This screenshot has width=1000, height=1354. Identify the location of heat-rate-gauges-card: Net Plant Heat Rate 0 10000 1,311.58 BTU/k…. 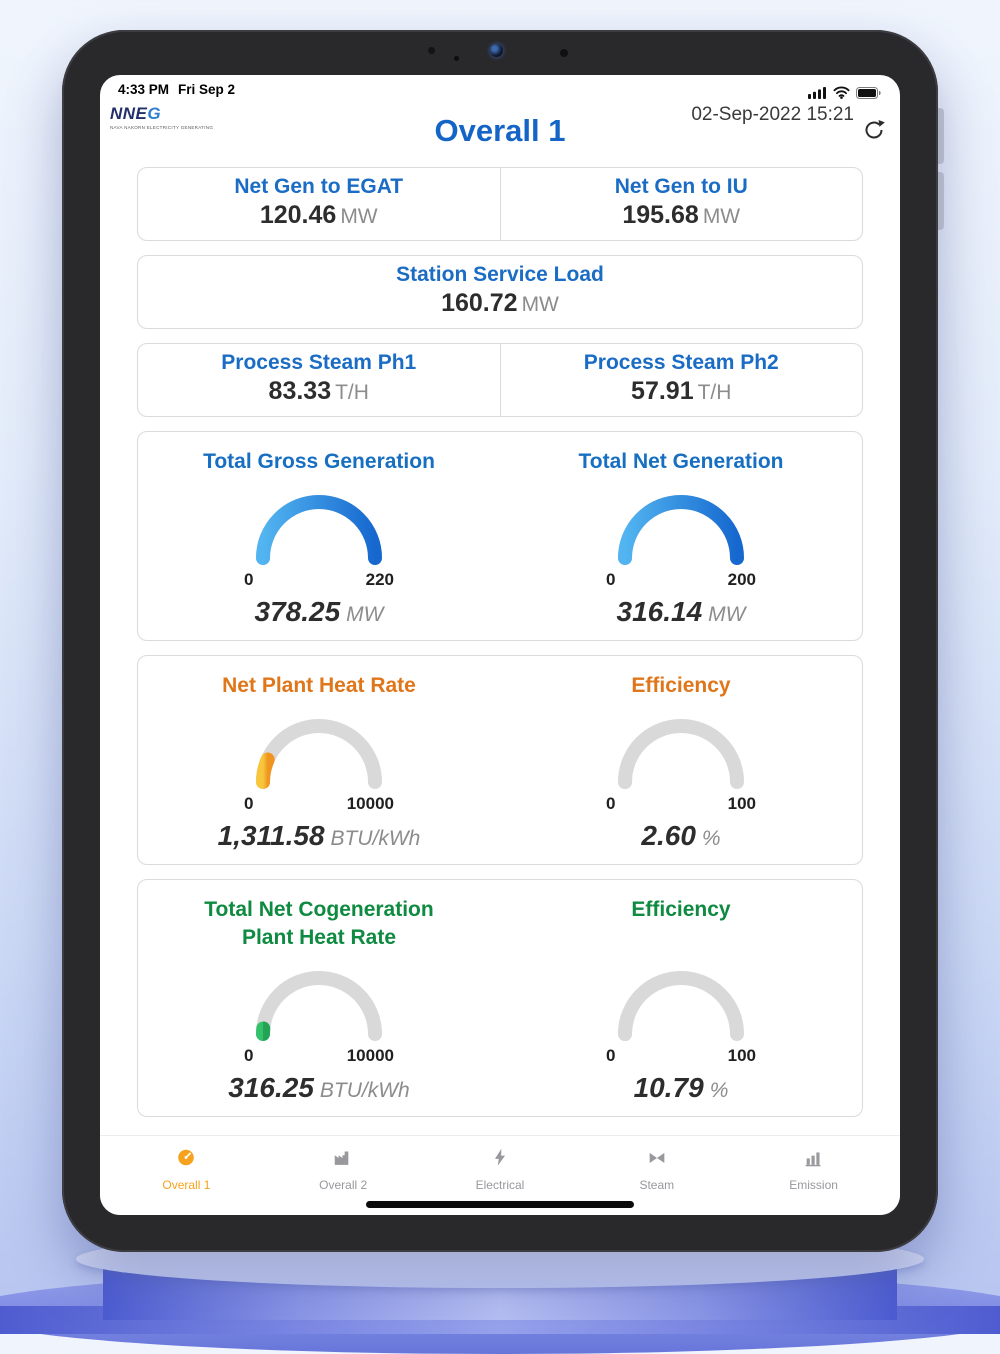
(500, 760).